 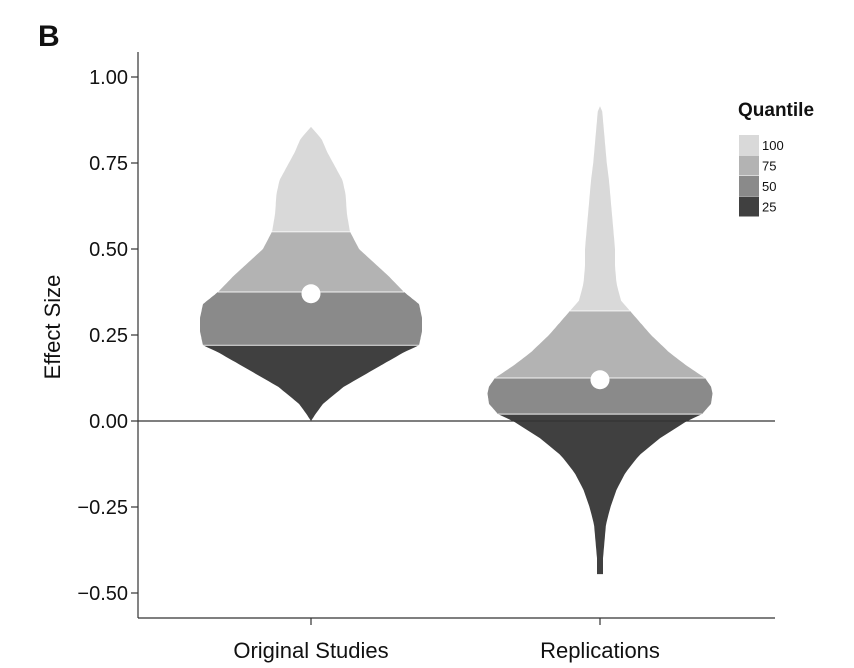 I want to click on legend-label: 100, so click(x=773, y=145).